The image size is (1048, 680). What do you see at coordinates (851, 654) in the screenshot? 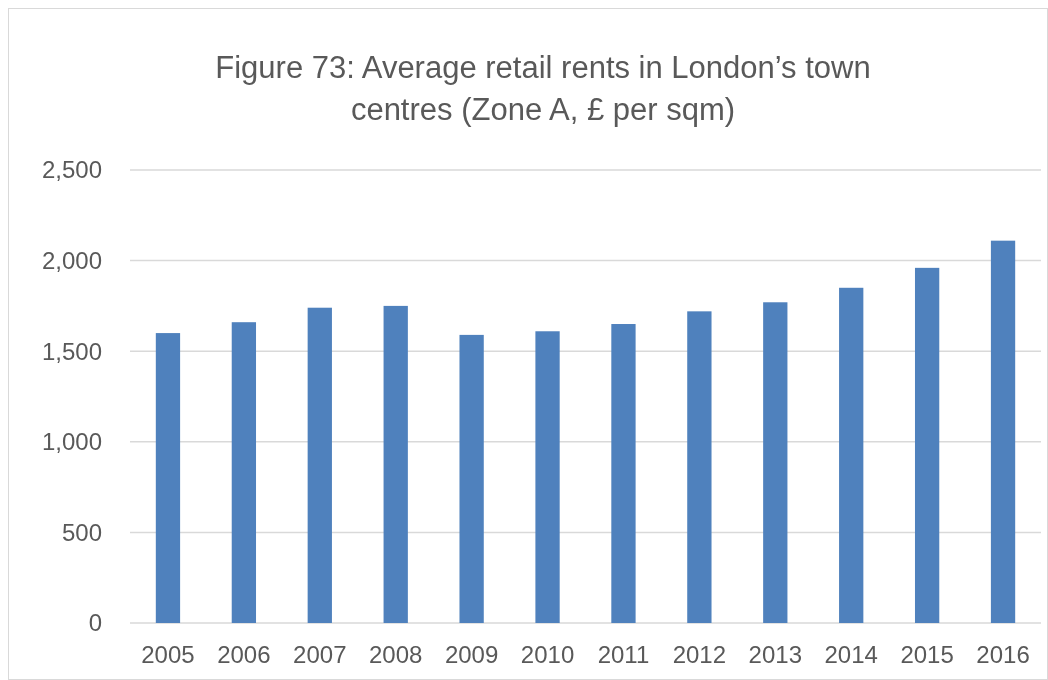
I see `x-tick-label: 2014` at bounding box center [851, 654].